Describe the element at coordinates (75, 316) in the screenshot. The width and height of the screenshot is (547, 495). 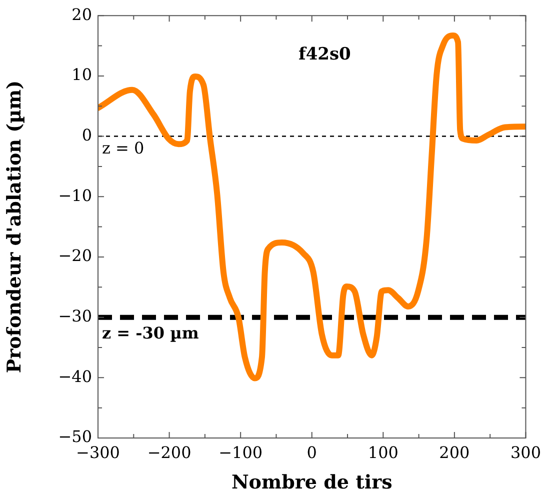
I see `y-tick-label: −30` at that location.